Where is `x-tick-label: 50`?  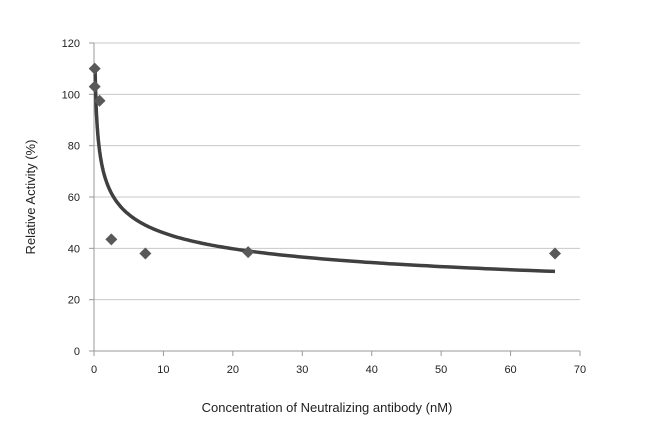 x-tick-label: 50 is located at coordinates (441, 370).